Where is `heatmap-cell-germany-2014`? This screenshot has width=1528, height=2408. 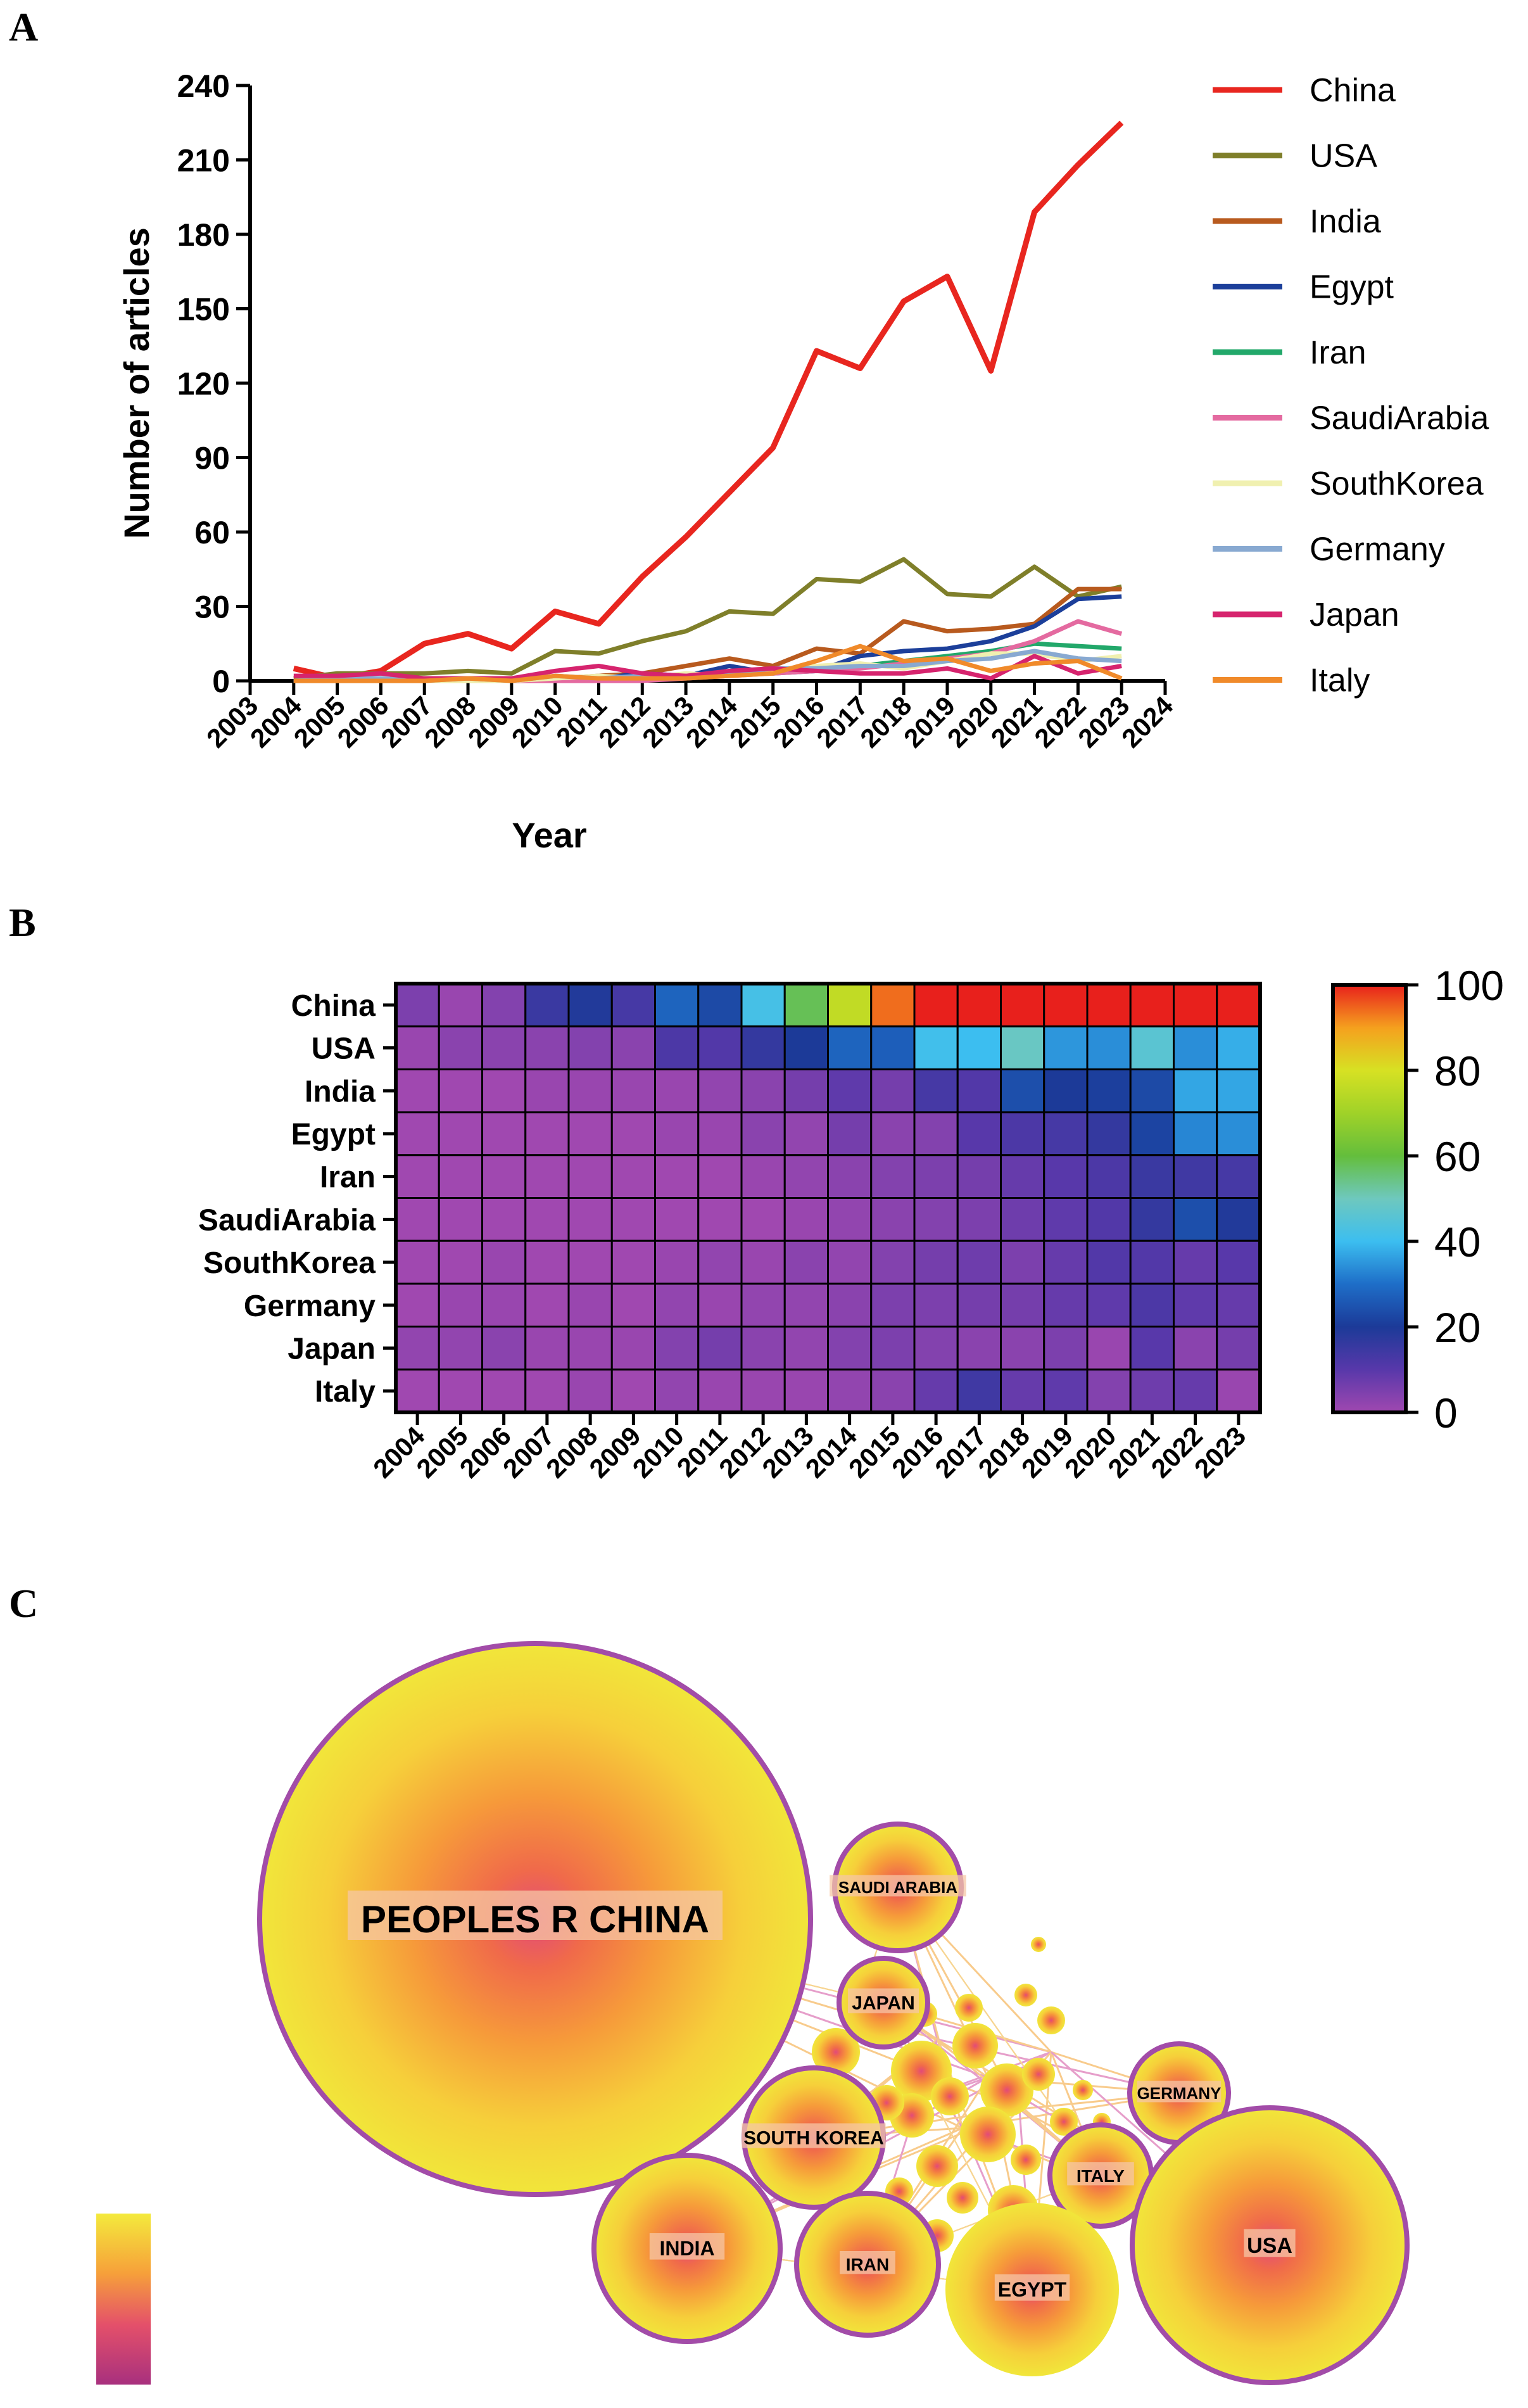 heatmap-cell-germany-2014 is located at coordinates (850, 1306).